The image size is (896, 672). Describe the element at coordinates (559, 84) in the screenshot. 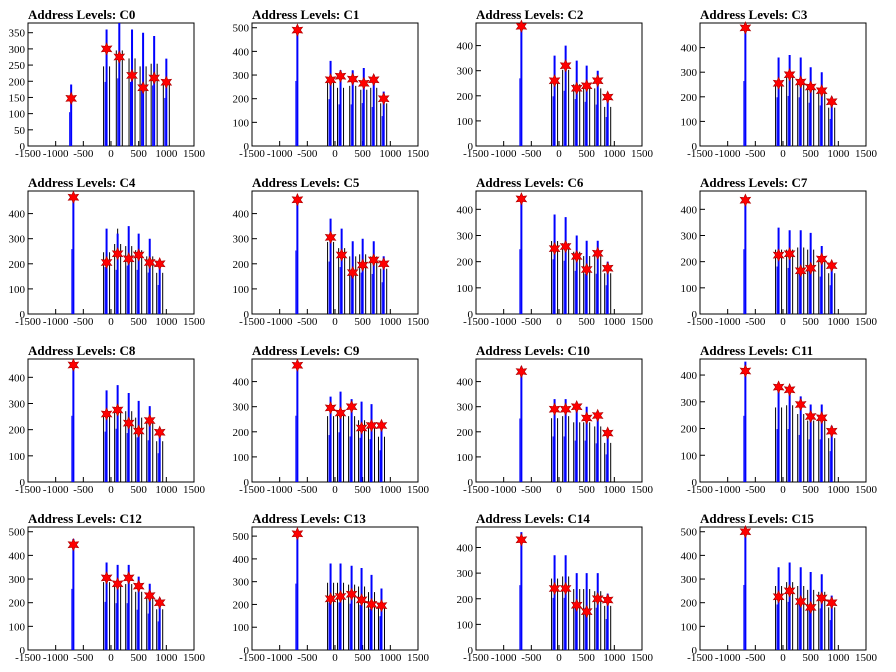

I see `plot-frame` at that location.